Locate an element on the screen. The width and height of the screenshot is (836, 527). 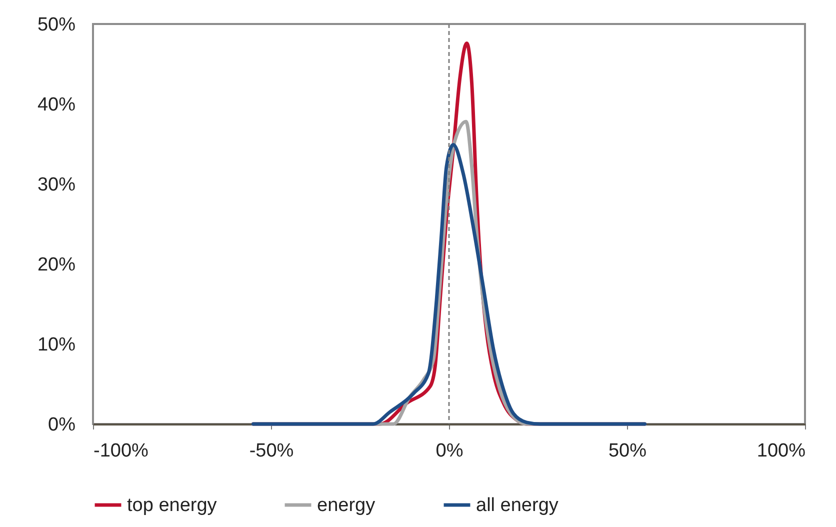
x-tick-label: -100% is located at coordinates (121, 451).